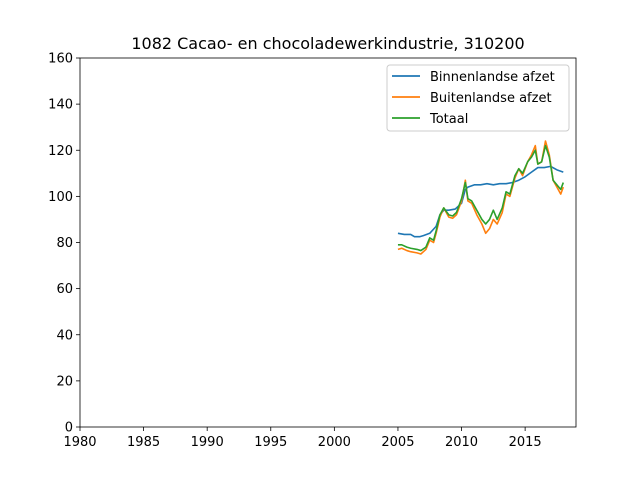 This screenshot has height=480, width=640. I want to click on legend-box, so click(478, 98).